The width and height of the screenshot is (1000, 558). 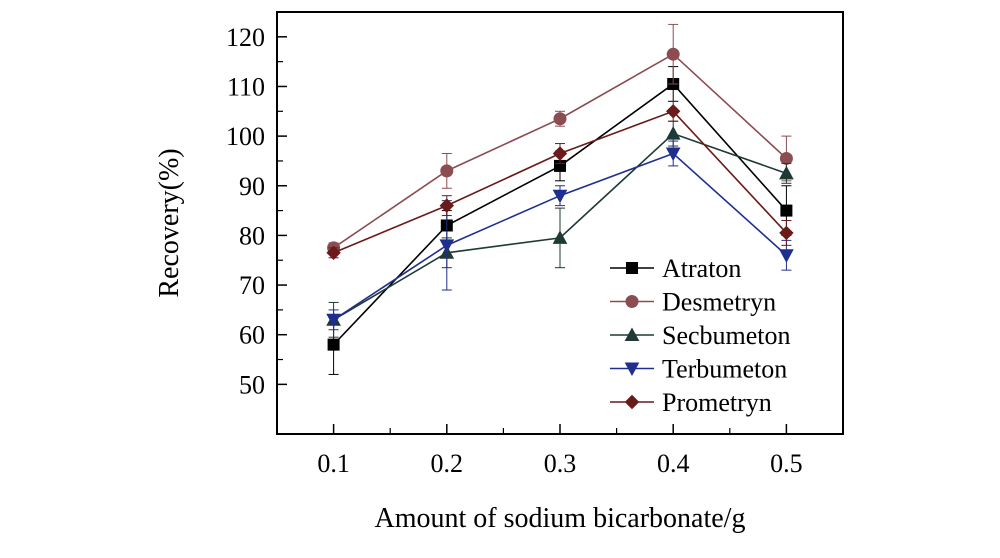 What do you see at coordinates (560, 180) in the screenshot?
I see `series-prometryn` at bounding box center [560, 180].